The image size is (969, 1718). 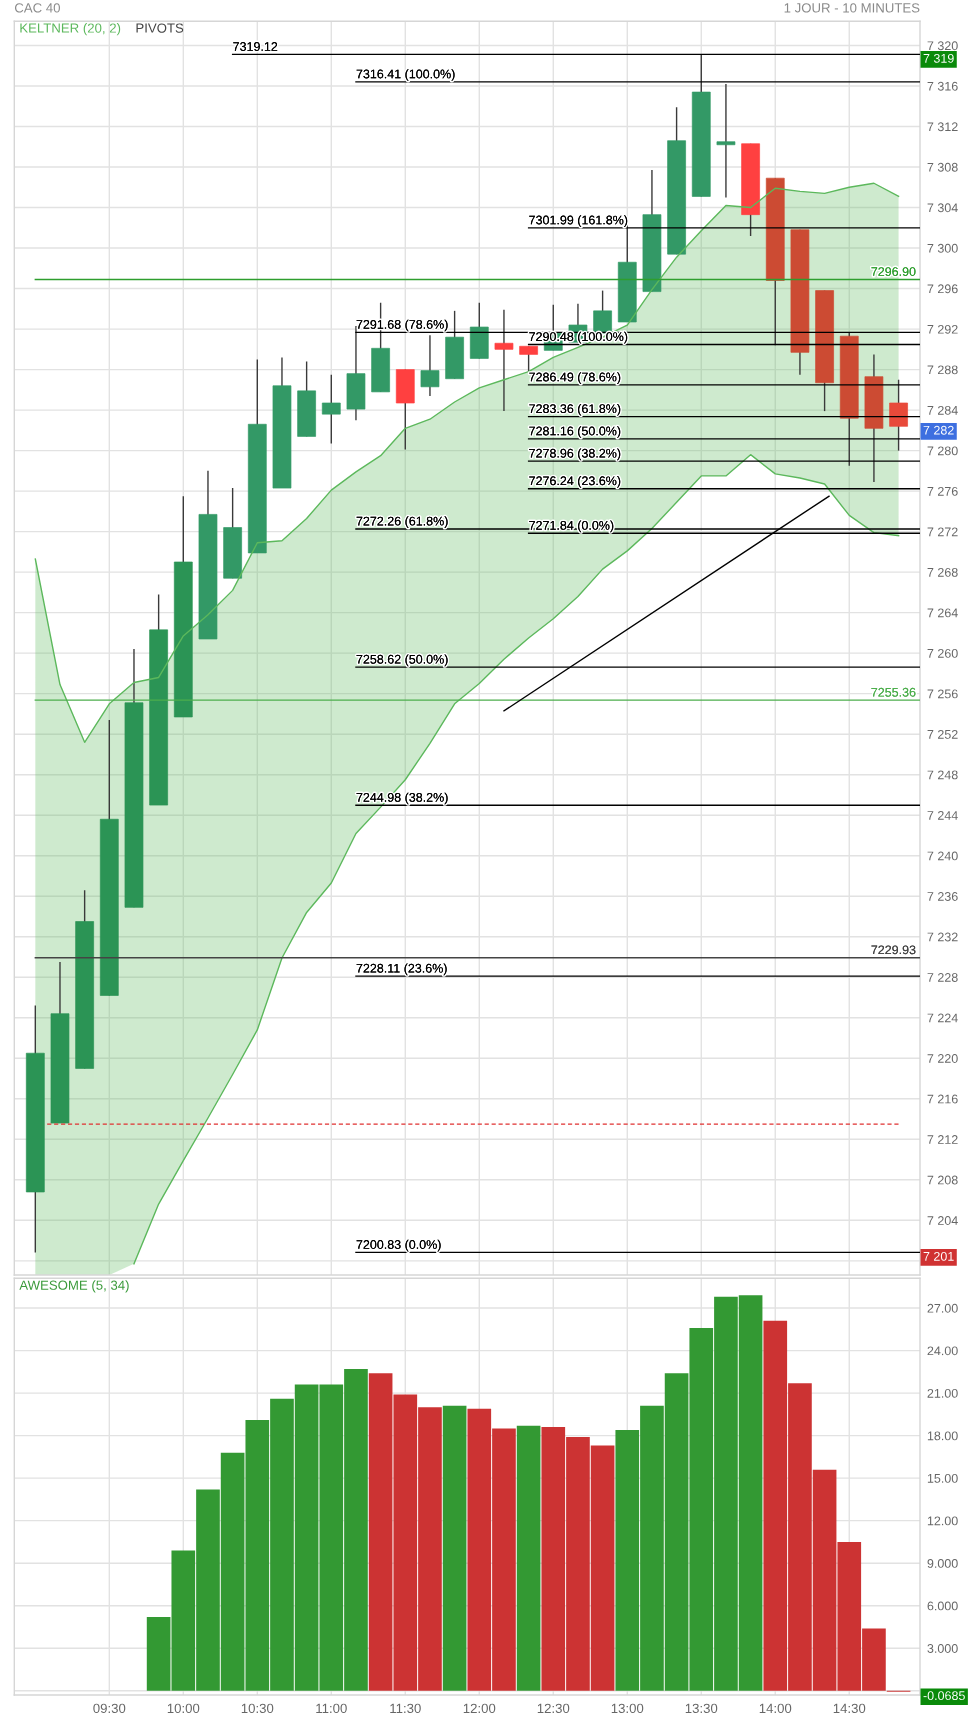 I want to click on y-tick-label: 7 316, so click(x=942, y=86).